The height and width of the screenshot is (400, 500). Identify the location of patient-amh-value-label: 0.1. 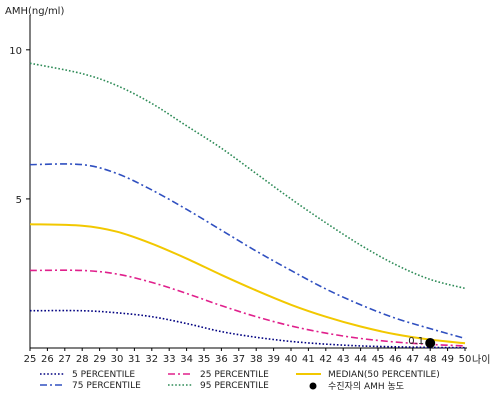
(416, 341).